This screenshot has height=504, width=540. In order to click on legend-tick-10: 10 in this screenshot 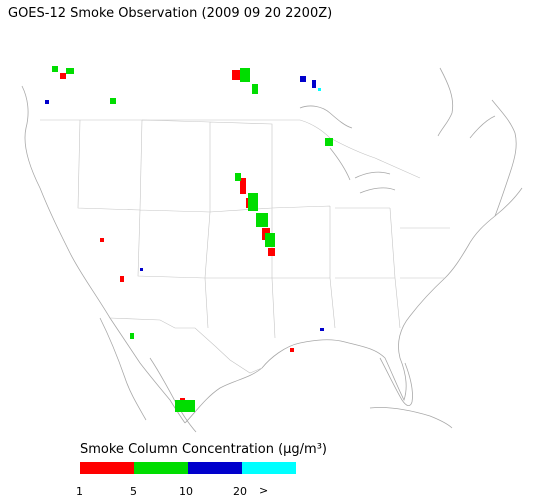, I will do `click(186, 491)`.